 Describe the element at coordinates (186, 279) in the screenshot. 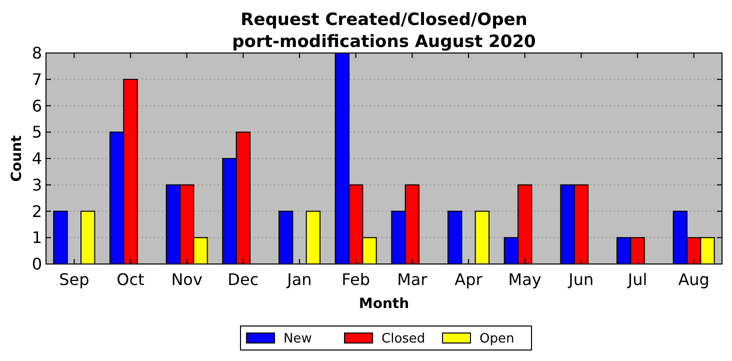

I see `x-tick-label: Nov` at that location.